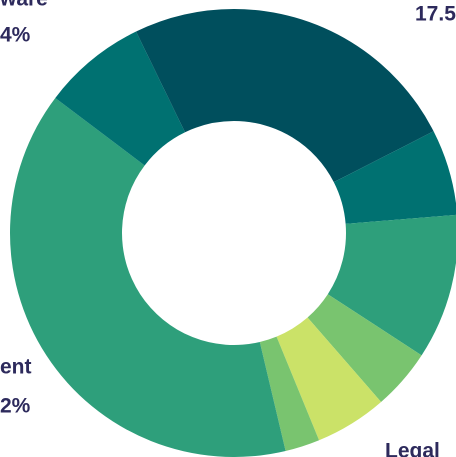 This screenshot has height=457, width=456. Describe the element at coordinates (16, 367) in the screenshot. I see `label: ent` at that location.